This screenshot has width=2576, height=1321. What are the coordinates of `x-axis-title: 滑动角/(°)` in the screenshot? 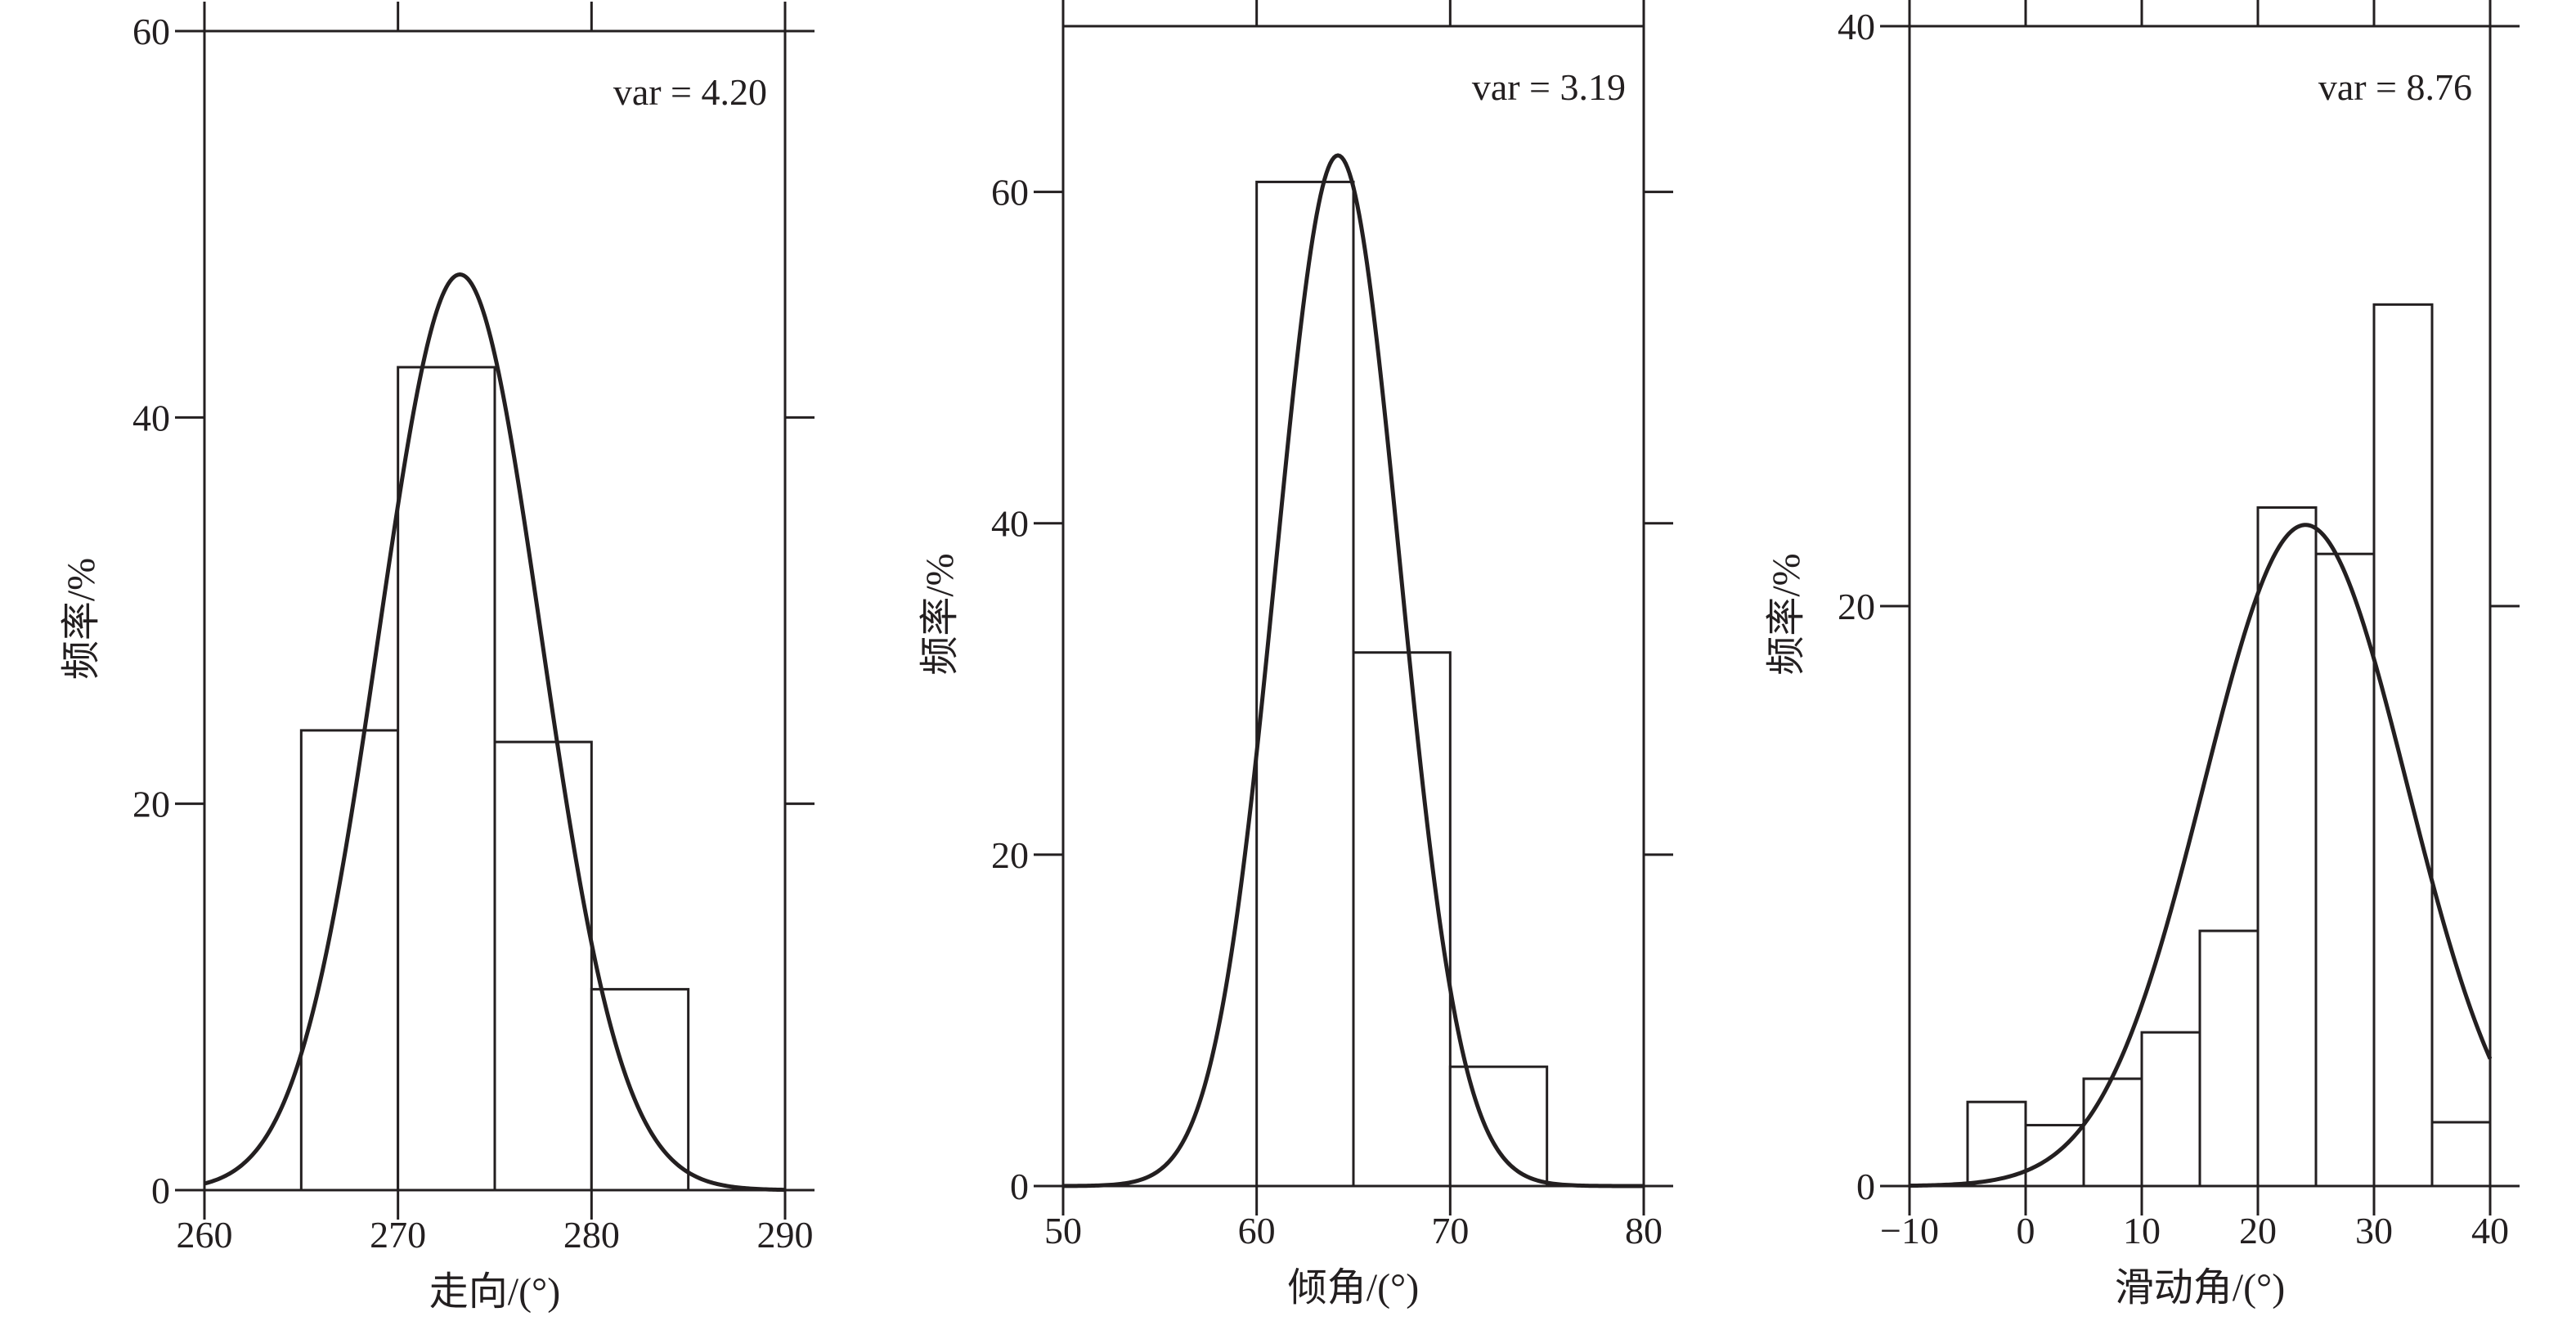 It's located at (2200, 1288).